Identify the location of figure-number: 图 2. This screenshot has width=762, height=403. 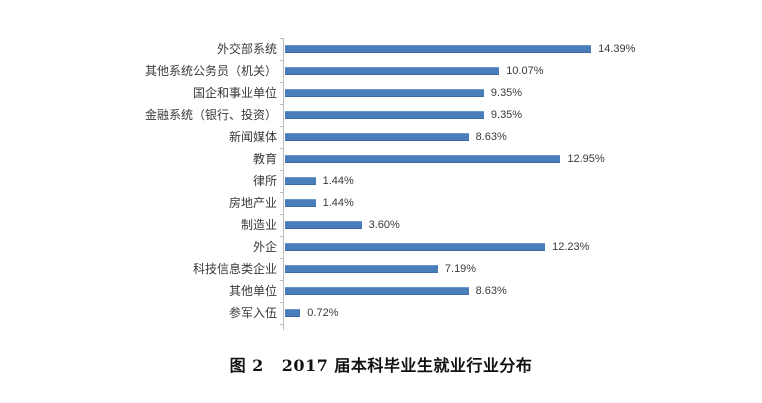
(246, 365).